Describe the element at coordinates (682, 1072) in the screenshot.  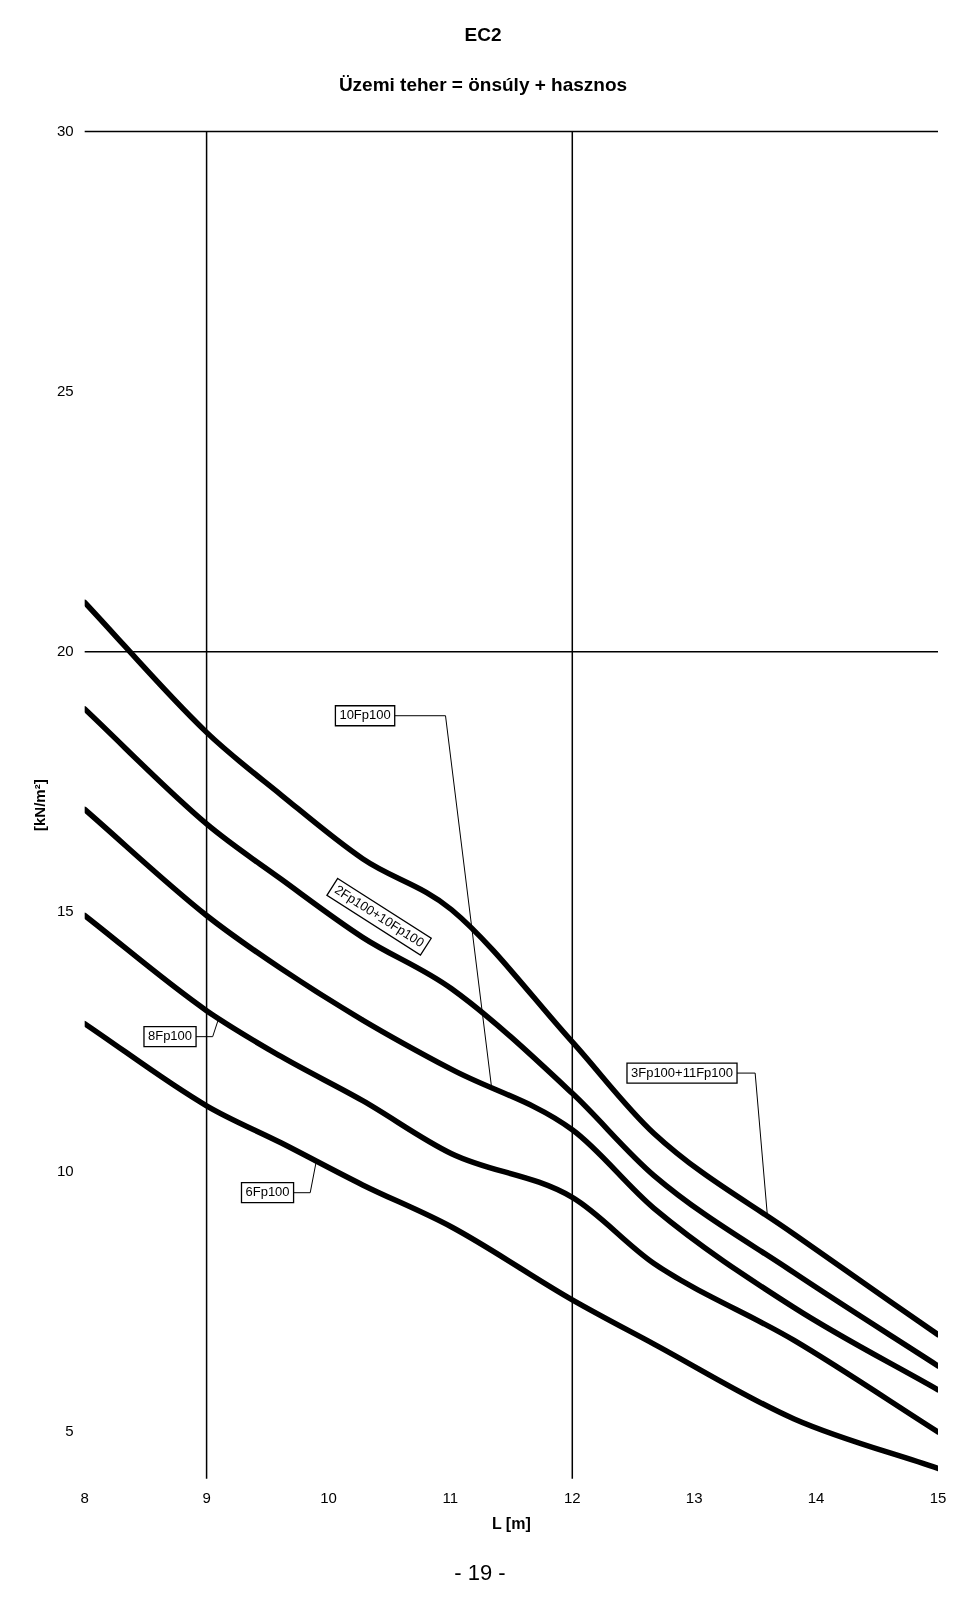
I see `series-label: 3Fp100+11Fp100` at that location.